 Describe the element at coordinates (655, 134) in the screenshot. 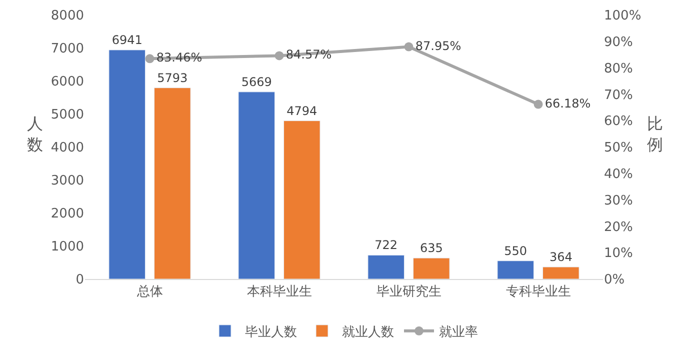

I see `y2-axis-title: 比例` at that location.